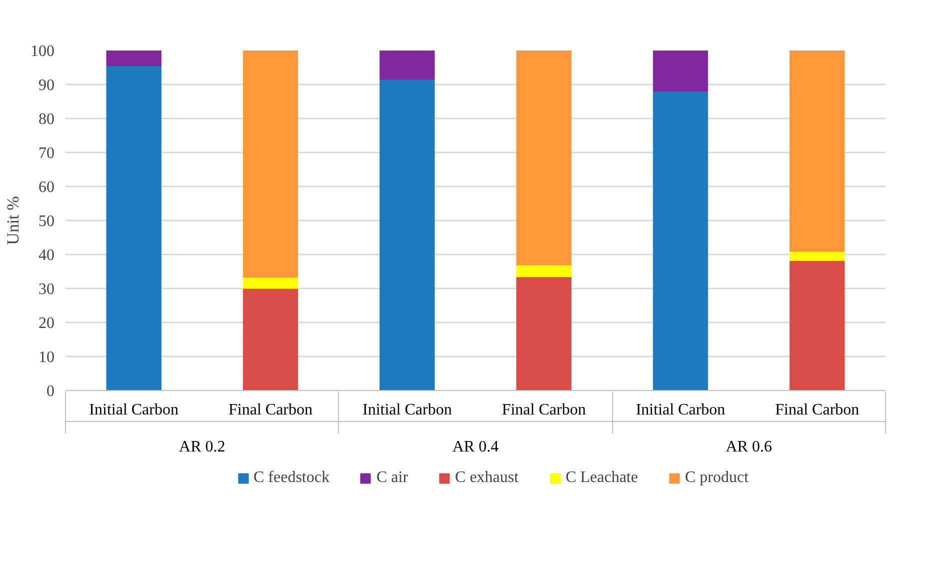 The height and width of the screenshot is (577, 947). What do you see at coordinates (392, 478) in the screenshot?
I see `legend-label: C air` at bounding box center [392, 478].